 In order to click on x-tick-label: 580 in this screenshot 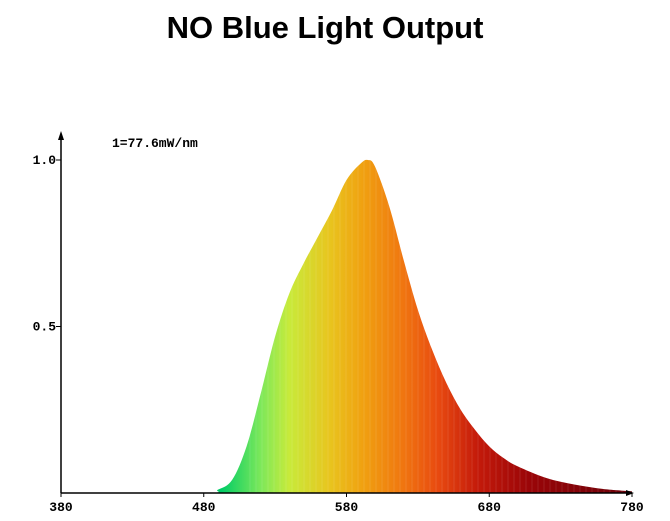, I will do `click(347, 507)`.